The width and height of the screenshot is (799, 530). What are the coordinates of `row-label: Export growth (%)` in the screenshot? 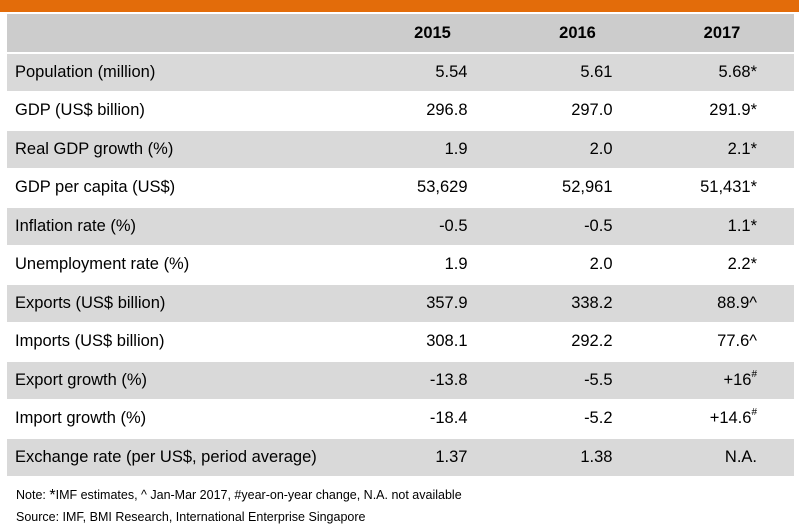 It's located at (183, 381).